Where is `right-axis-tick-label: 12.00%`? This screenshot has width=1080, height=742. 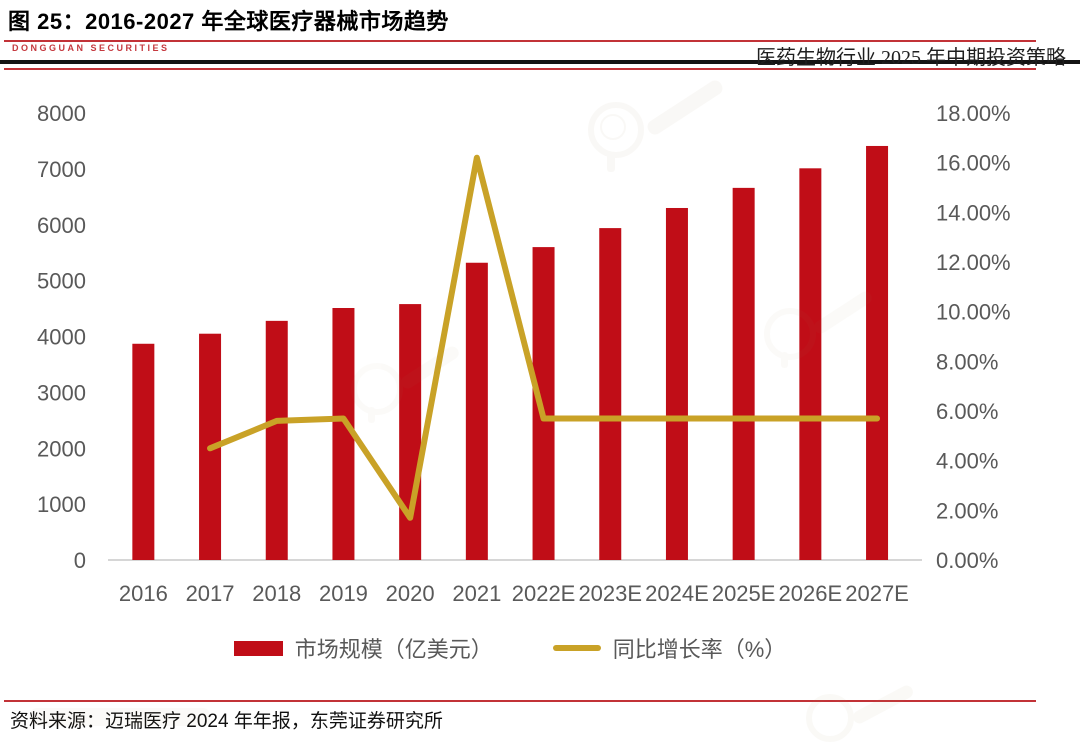
right-axis-tick-label: 12.00% is located at coordinates (973, 262).